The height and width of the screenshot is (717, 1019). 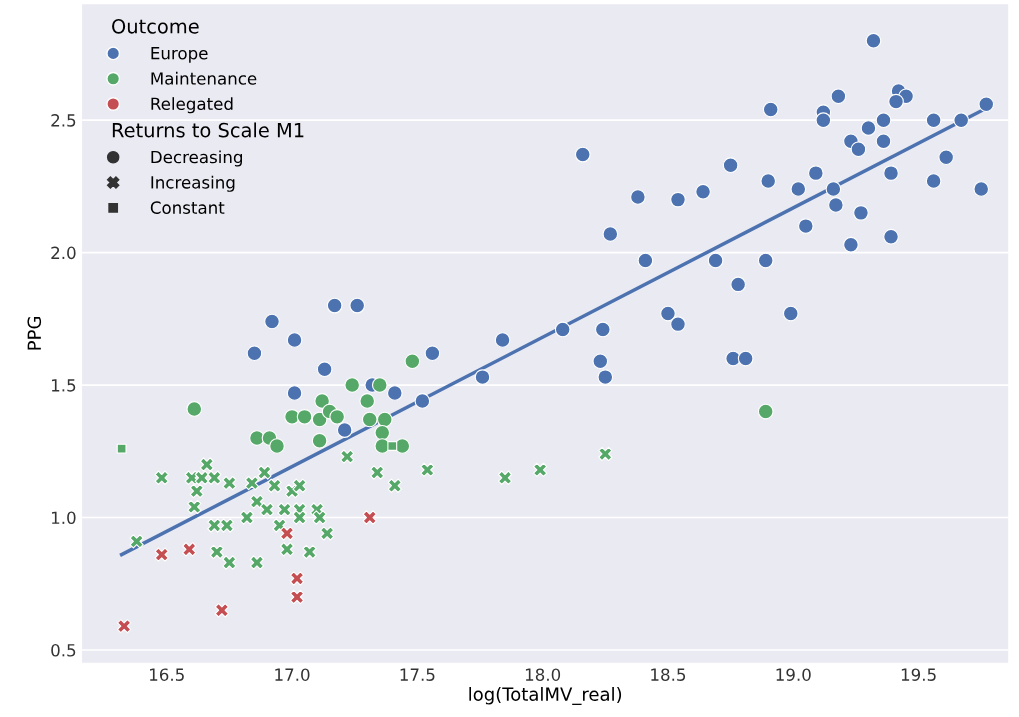 I want to click on x-tick-label: 19.0, so click(x=793, y=674).